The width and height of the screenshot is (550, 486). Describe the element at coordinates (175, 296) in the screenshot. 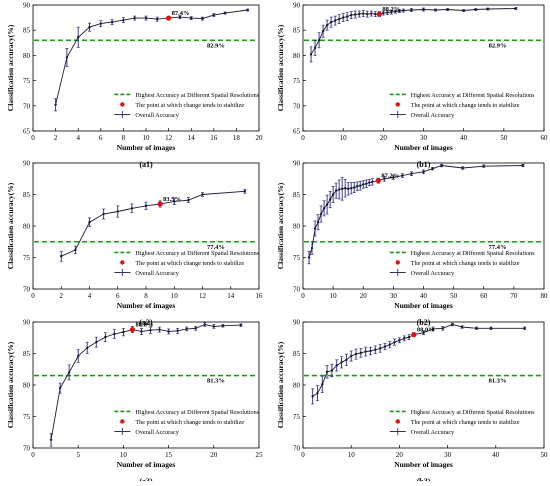

I see `x-tick-label: 10` at that location.